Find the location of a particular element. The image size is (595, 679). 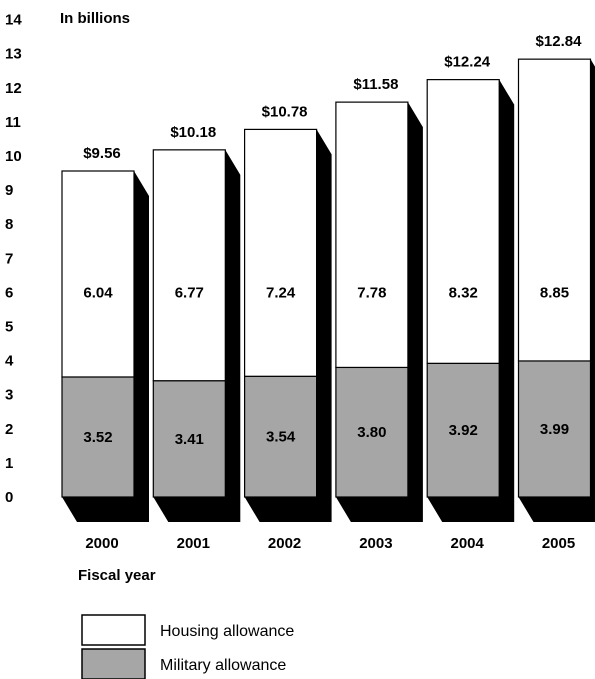

y-tick-label: 14 is located at coordinates (13, 20).